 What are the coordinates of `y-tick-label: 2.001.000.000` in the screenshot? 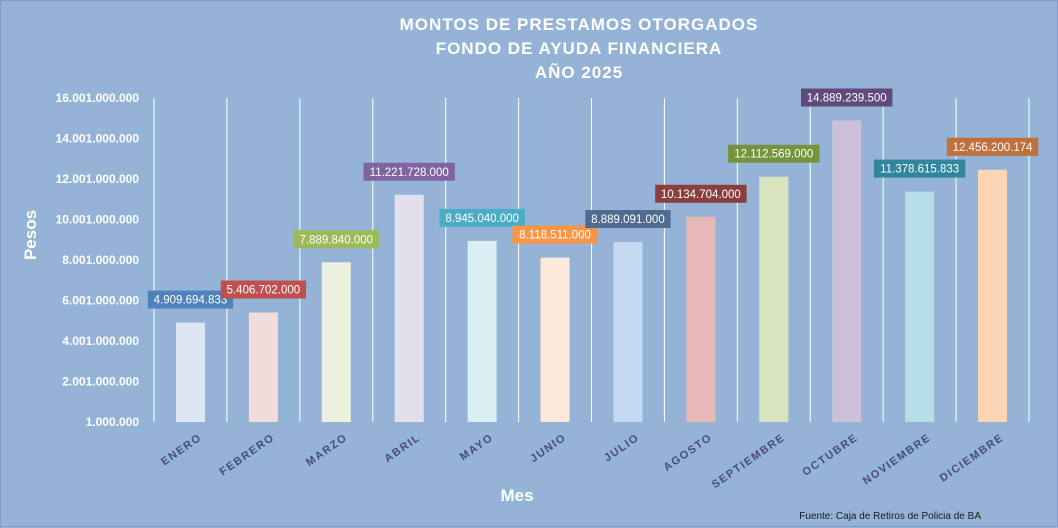 It's located at (100, 382).